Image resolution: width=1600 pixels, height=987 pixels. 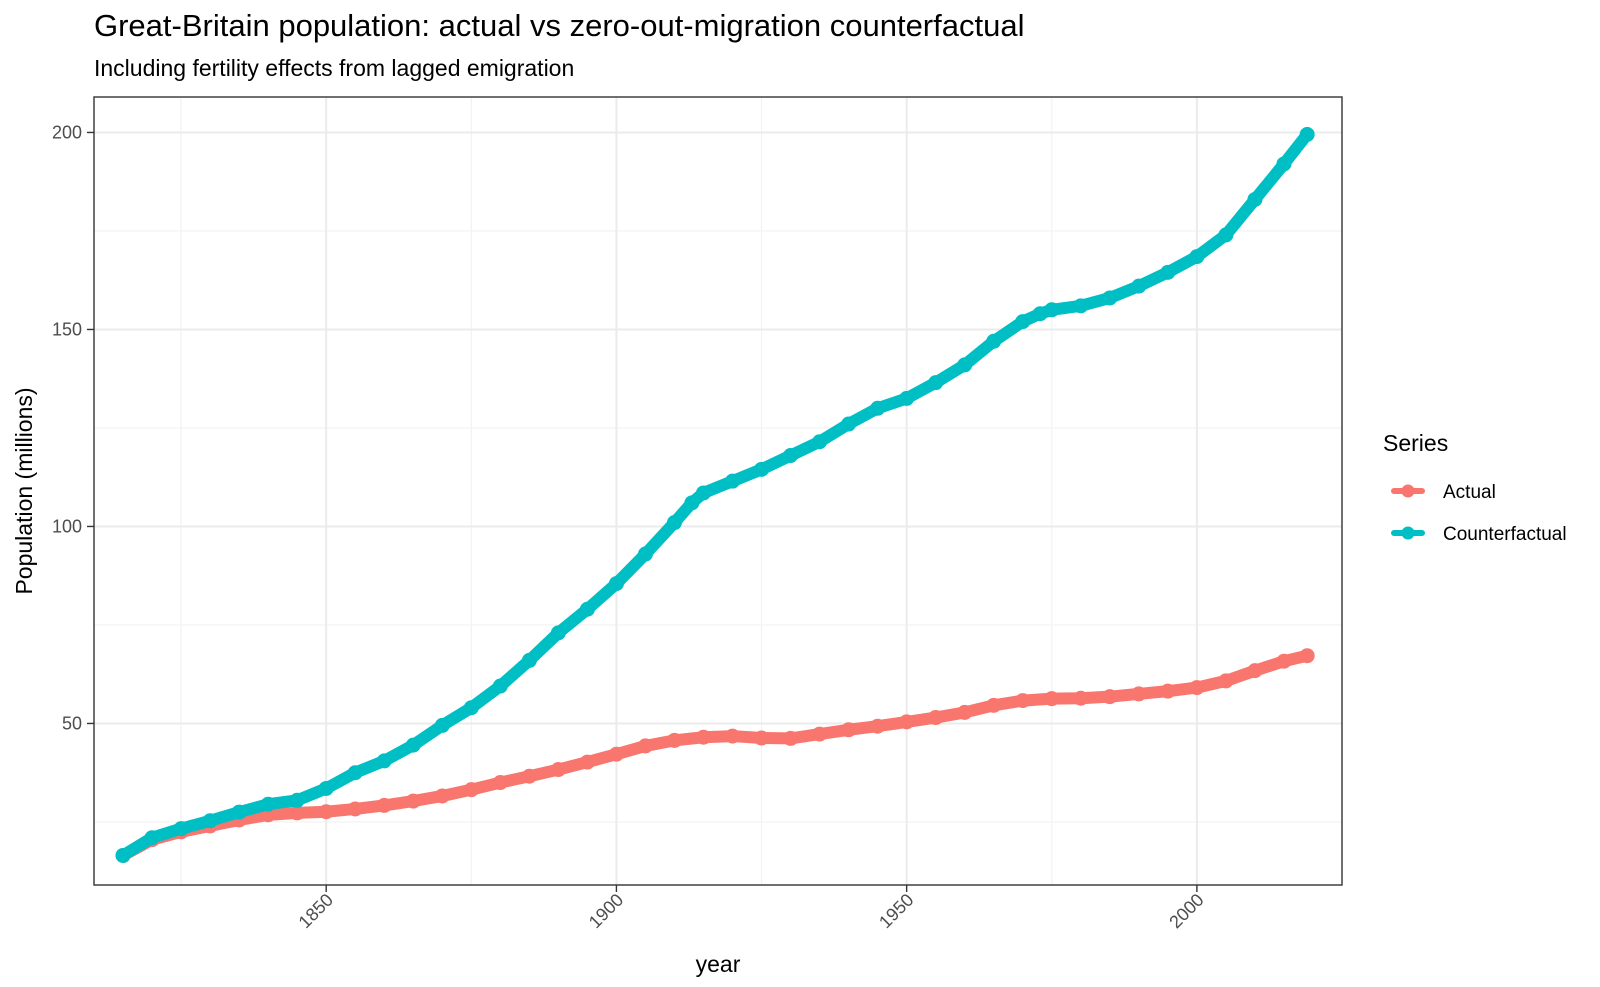 What do you see at coordinates (72, 723) in the screenshot?
I see `y-tick-label: 50` at bounding box center [72, 723].